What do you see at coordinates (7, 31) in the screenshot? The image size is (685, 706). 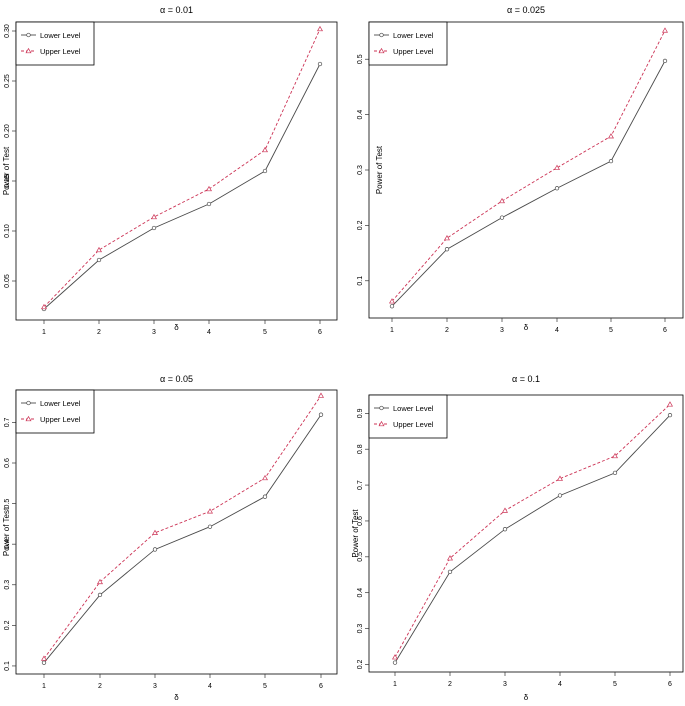 I see `y-tick-label: 0.30` at bounding box center [7, 31].